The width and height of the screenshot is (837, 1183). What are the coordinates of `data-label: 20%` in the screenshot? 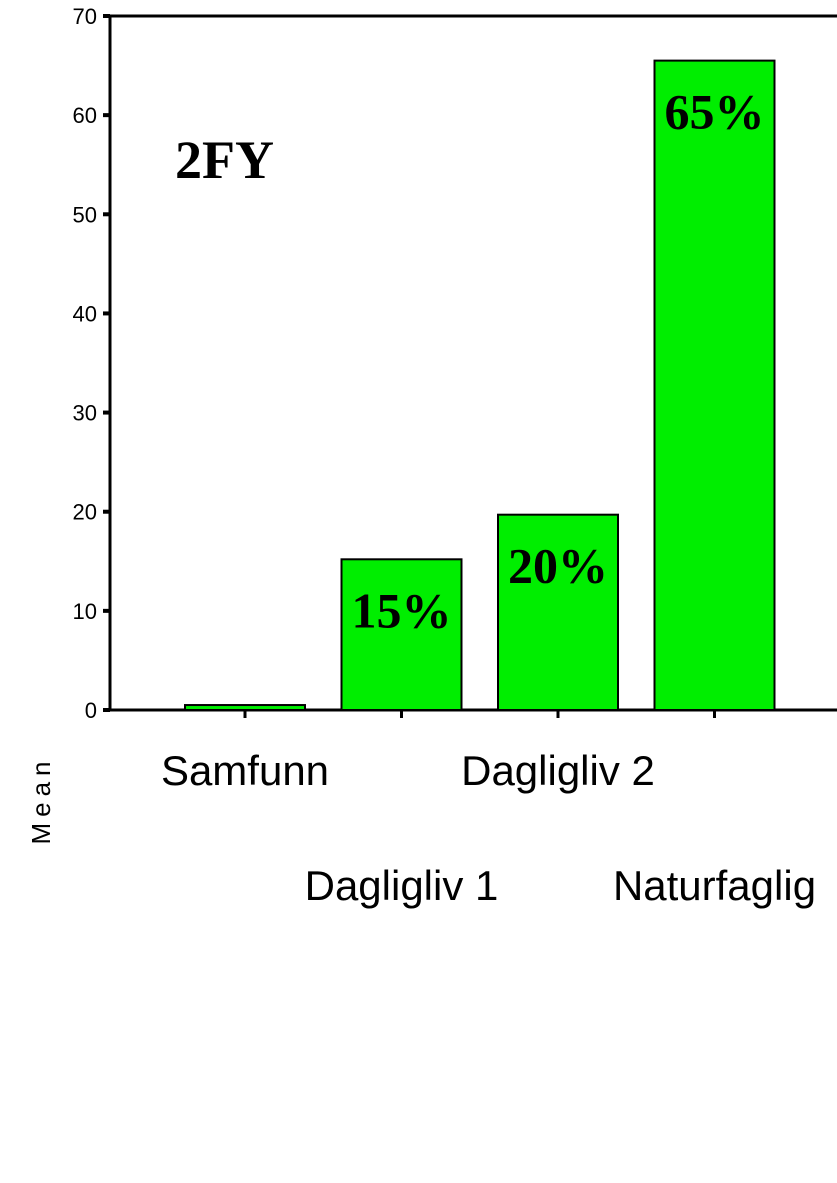 It's located at (558, 566).